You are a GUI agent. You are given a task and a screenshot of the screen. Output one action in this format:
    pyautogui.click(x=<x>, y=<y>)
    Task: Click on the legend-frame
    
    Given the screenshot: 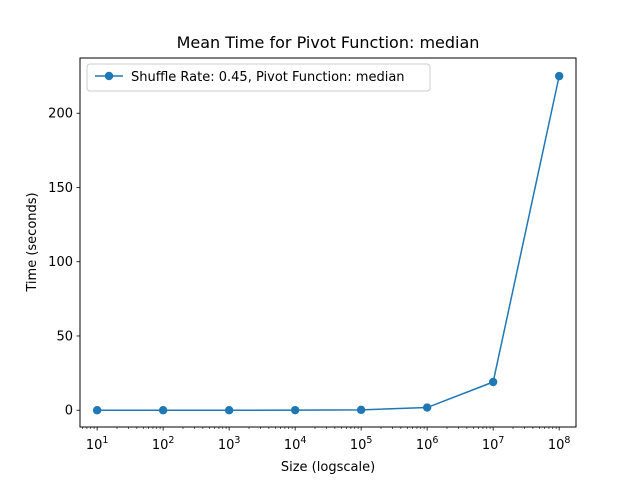 What is the action you would take?
    pyautogui.click(x=258, y=77)
    